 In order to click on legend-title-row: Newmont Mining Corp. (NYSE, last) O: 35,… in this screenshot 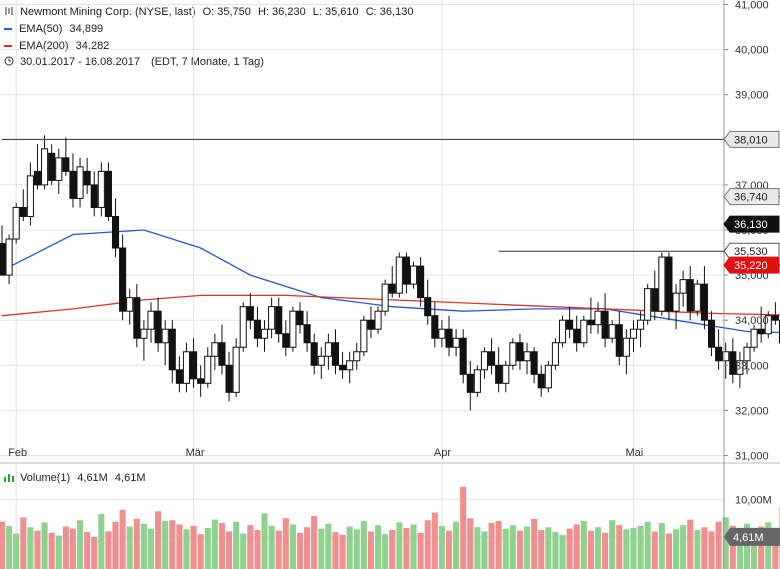, I will do `click(208, 12)`.